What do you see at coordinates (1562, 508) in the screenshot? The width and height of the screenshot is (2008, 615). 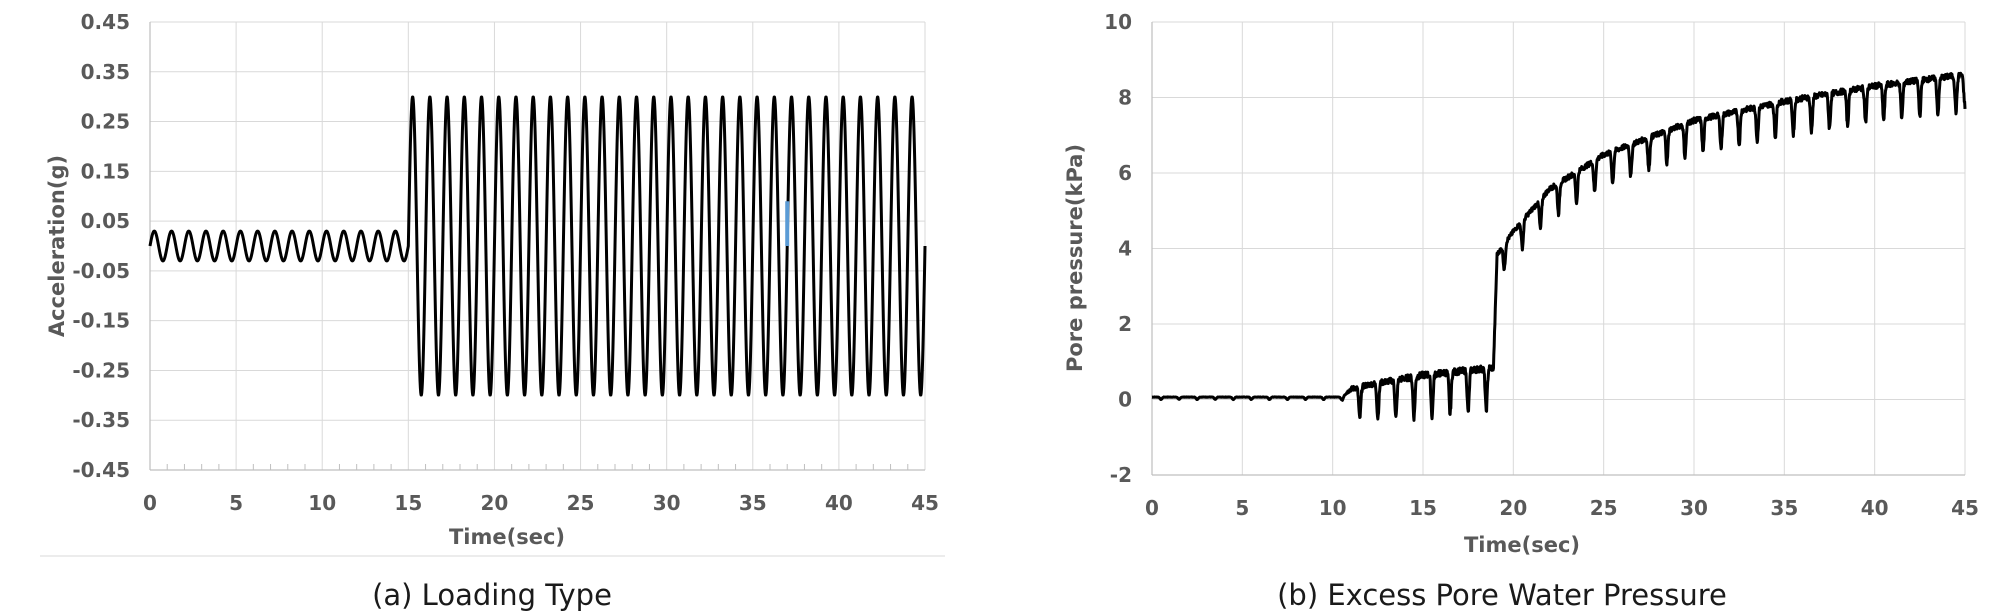 I see `panel-b-x-tick-labels: 0 5 10 15 20 25 30 35 40 45` at bounding box center [1562, 508].